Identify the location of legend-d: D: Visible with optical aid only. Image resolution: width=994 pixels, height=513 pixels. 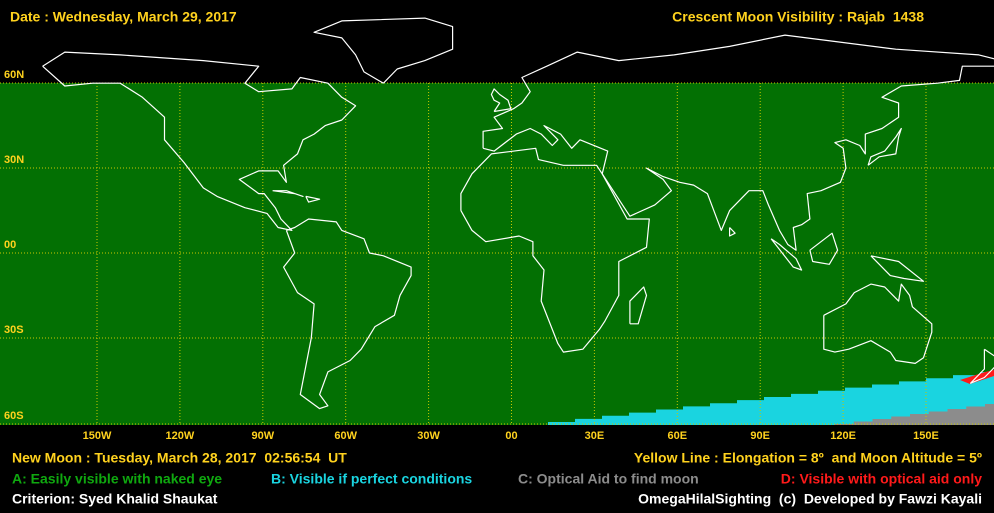
(881, 479).